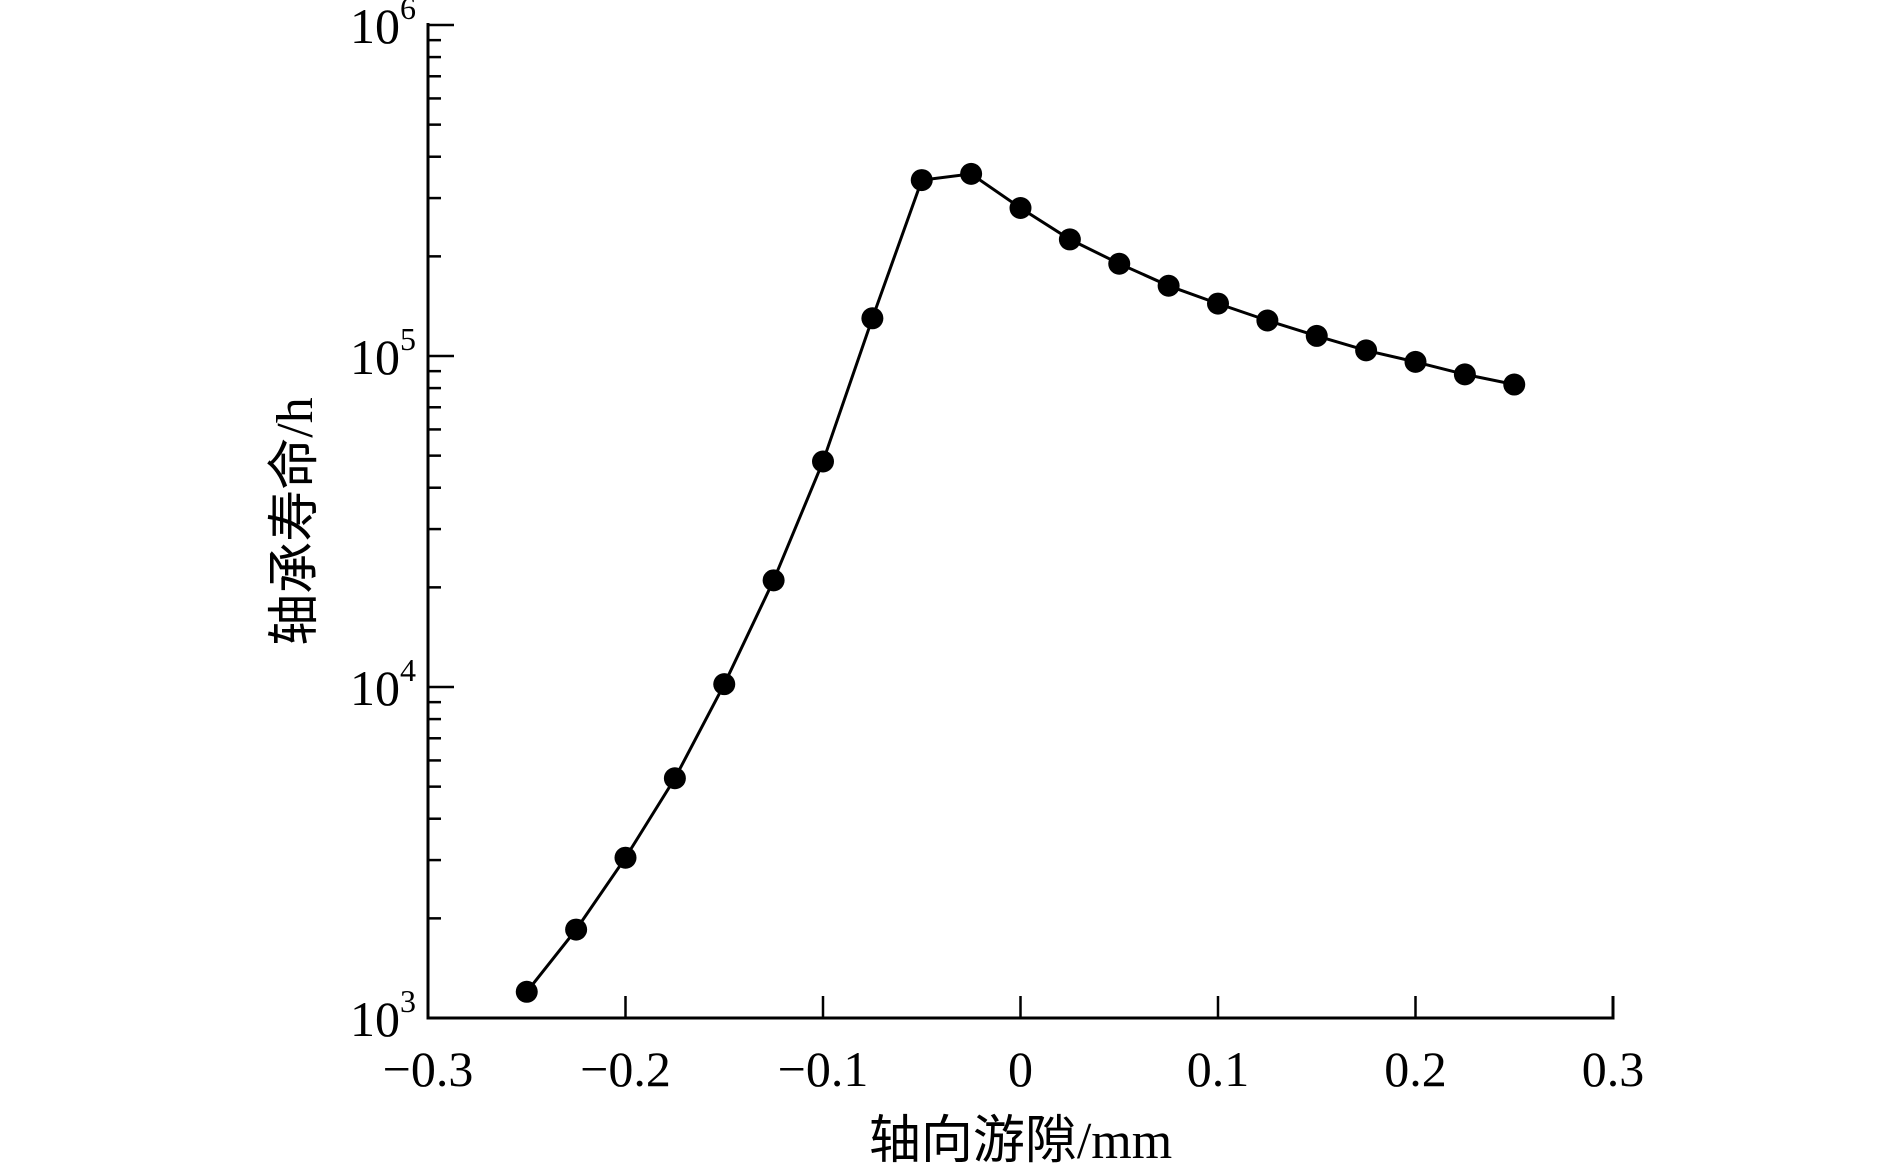 This screenshot has height=1170, width=1889. Describe the element at coordinates (823, 1069) in the screenshot. I see `x-tick-label-2: −0.1` at that location.